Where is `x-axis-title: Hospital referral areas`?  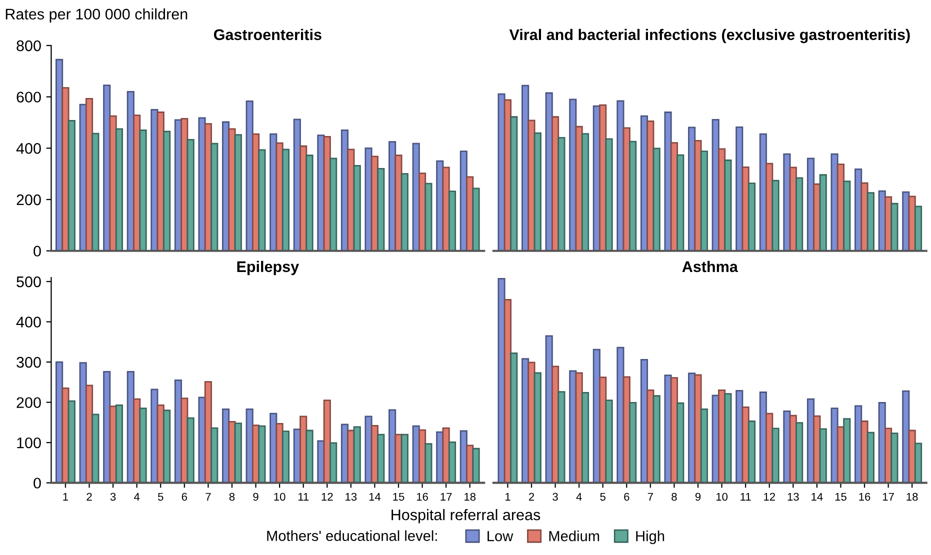
x-axis-title: Hospital referral areas is located at coordinates (466, 516).